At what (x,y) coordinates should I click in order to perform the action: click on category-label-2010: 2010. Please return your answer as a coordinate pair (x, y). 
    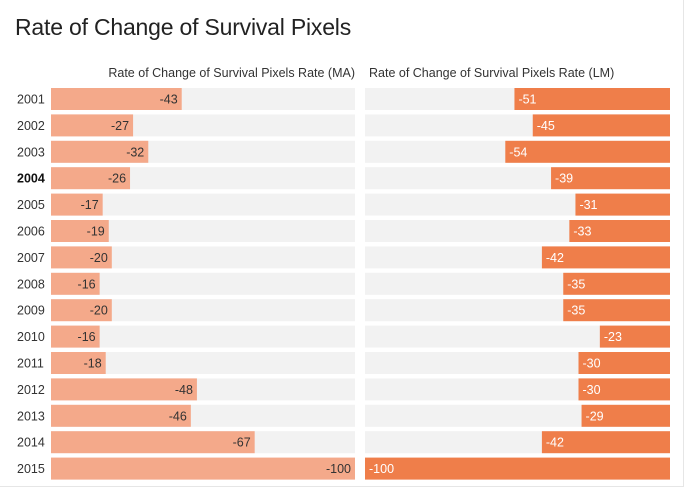
    Looking at the image, I should click on (31, 337).